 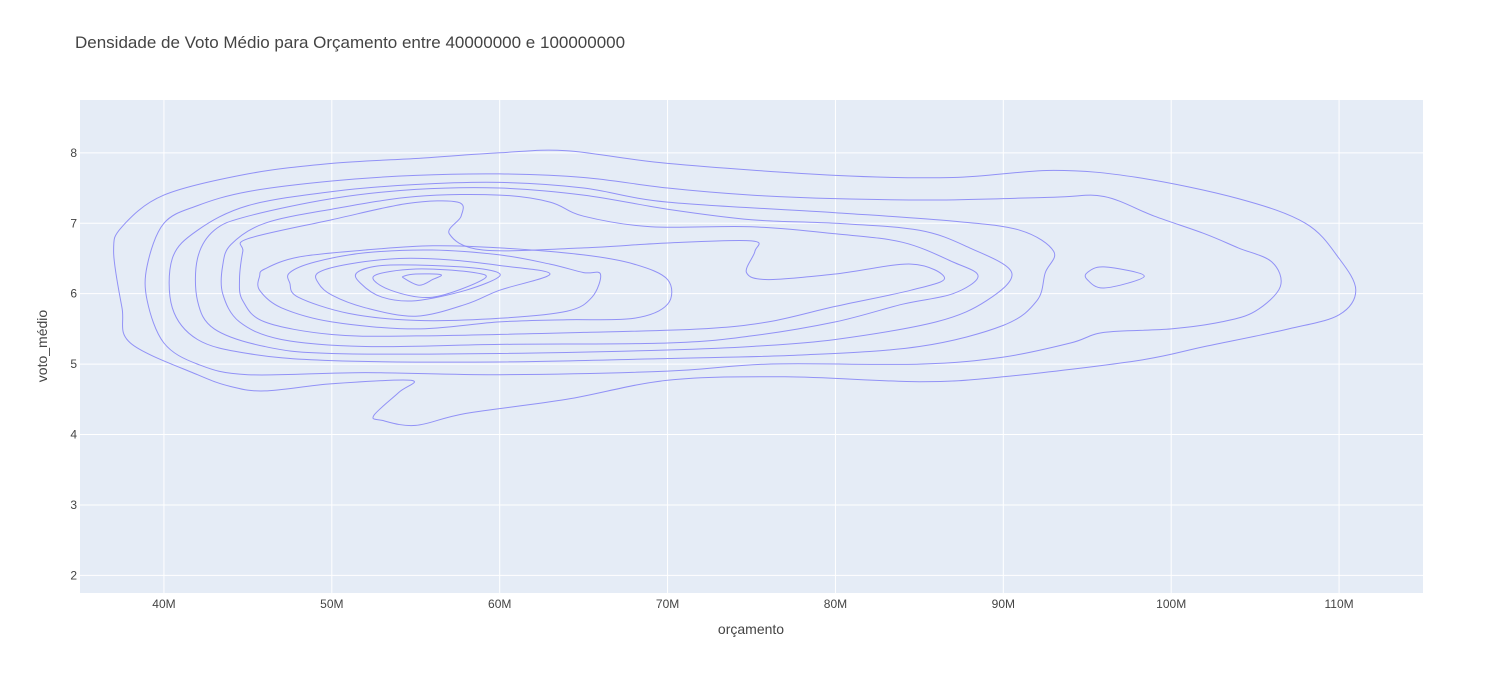 What do you see at coordinates (499, 604) in the screenshot?
I see `x-tick-label: 60M` at bounding box center [499, 604].